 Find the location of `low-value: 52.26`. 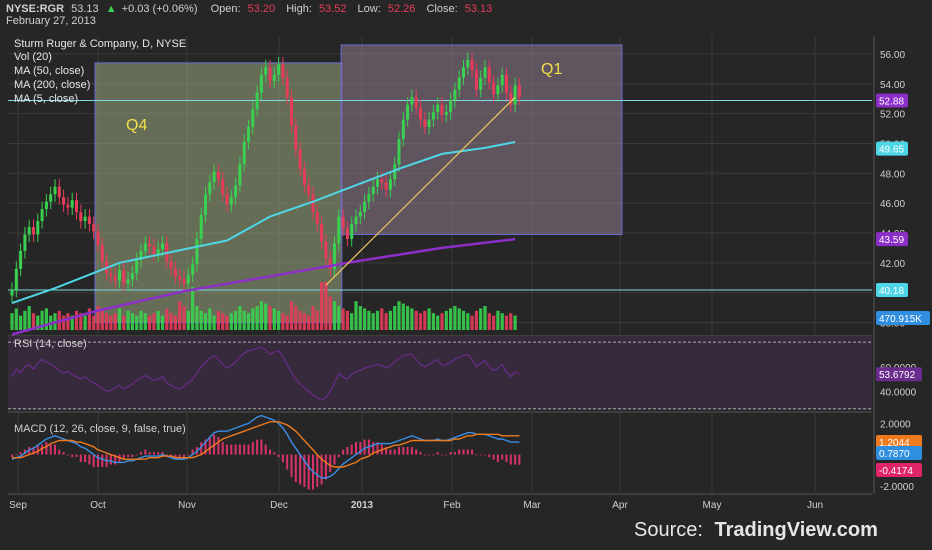

low-value: 52.26 is located at coordinates (402, 9).